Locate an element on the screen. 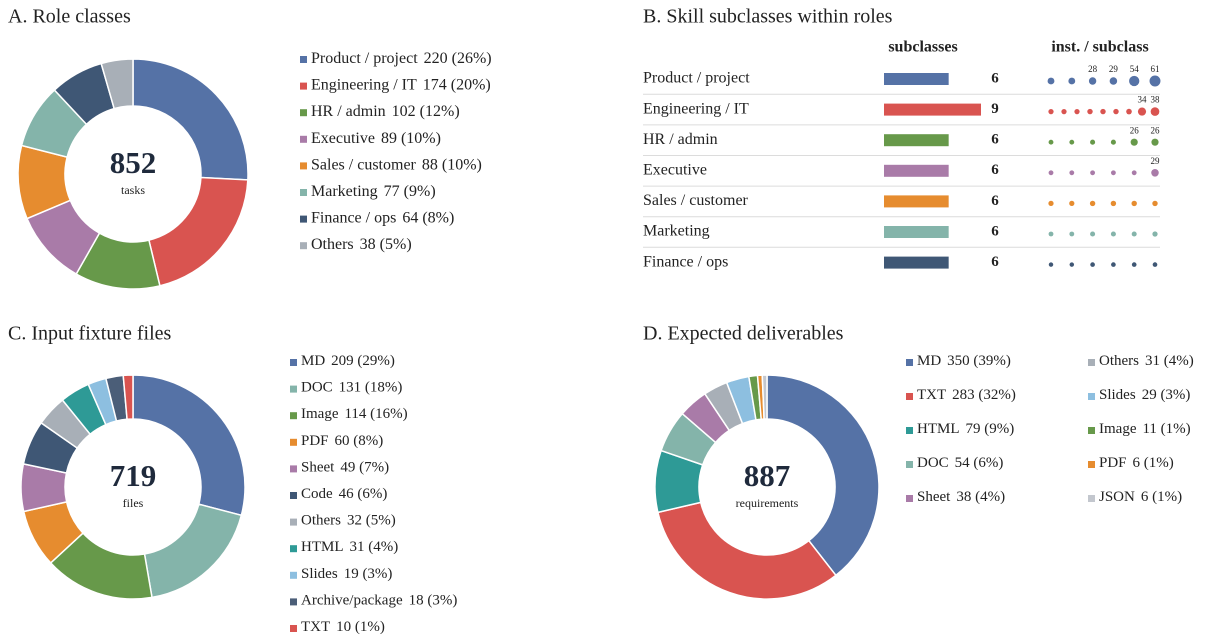 The image size is (1217, 641). legend-entry: TXT 10 (1%) is located at coordinates (343, 627).